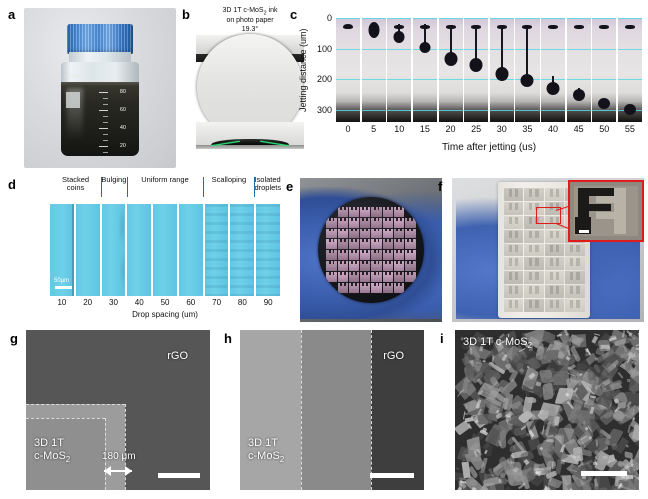 The width and height of the screenshot is (648, 499). What do you see at coordinates (250, 136) in the screenshot?
I see `contact-angle-image-glass` at bounding box center [250, 136].